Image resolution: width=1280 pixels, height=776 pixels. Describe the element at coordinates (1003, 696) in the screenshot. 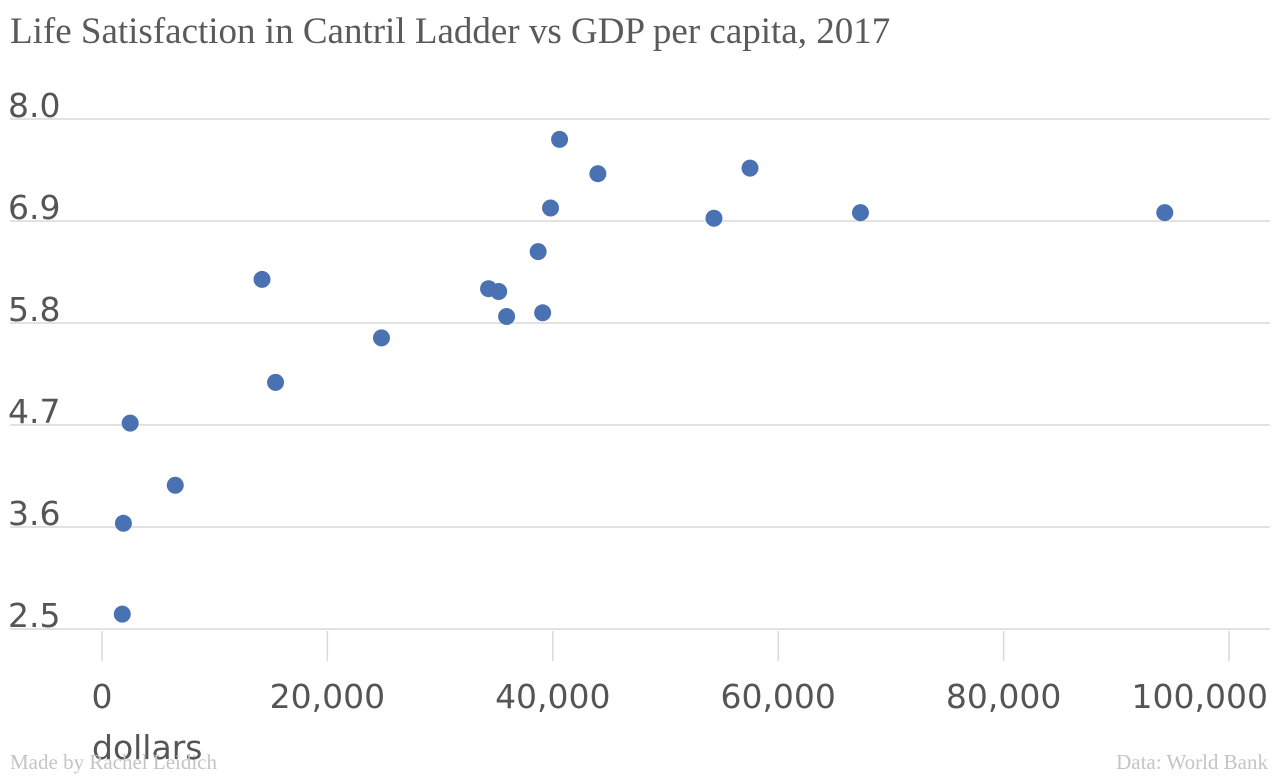

I see `x-tick-label: 80,000` at that location.